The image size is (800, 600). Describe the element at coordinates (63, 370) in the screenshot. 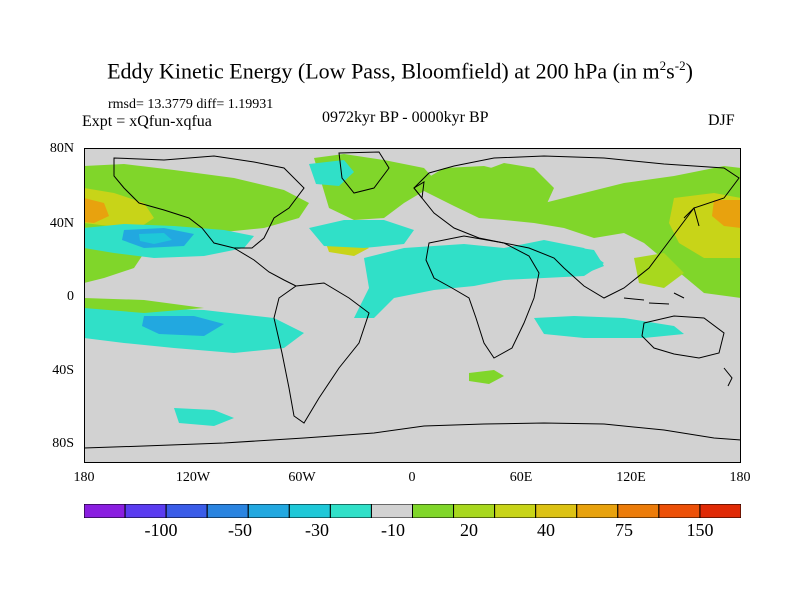

I see `lat-label-40s: 40S` at that location.